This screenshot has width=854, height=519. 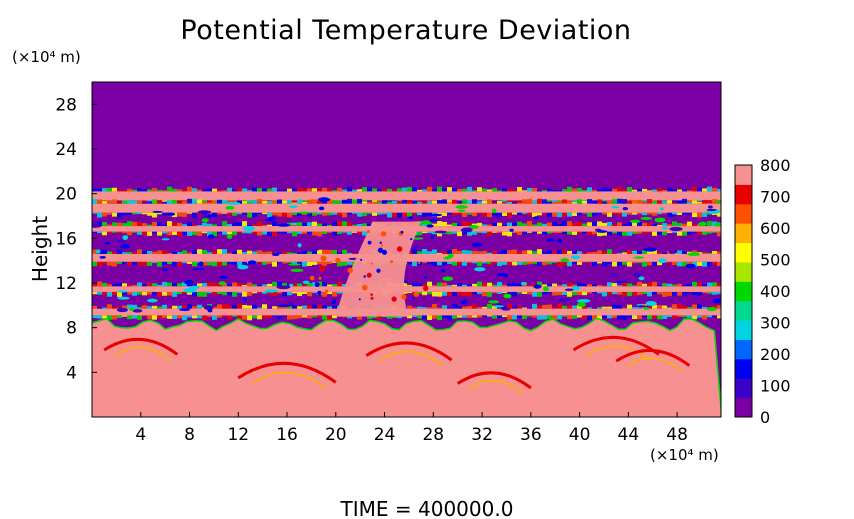 What do you see at coordinates (618, 353) in the screenshot?
I see `arc` at bounding box center [618, 353].